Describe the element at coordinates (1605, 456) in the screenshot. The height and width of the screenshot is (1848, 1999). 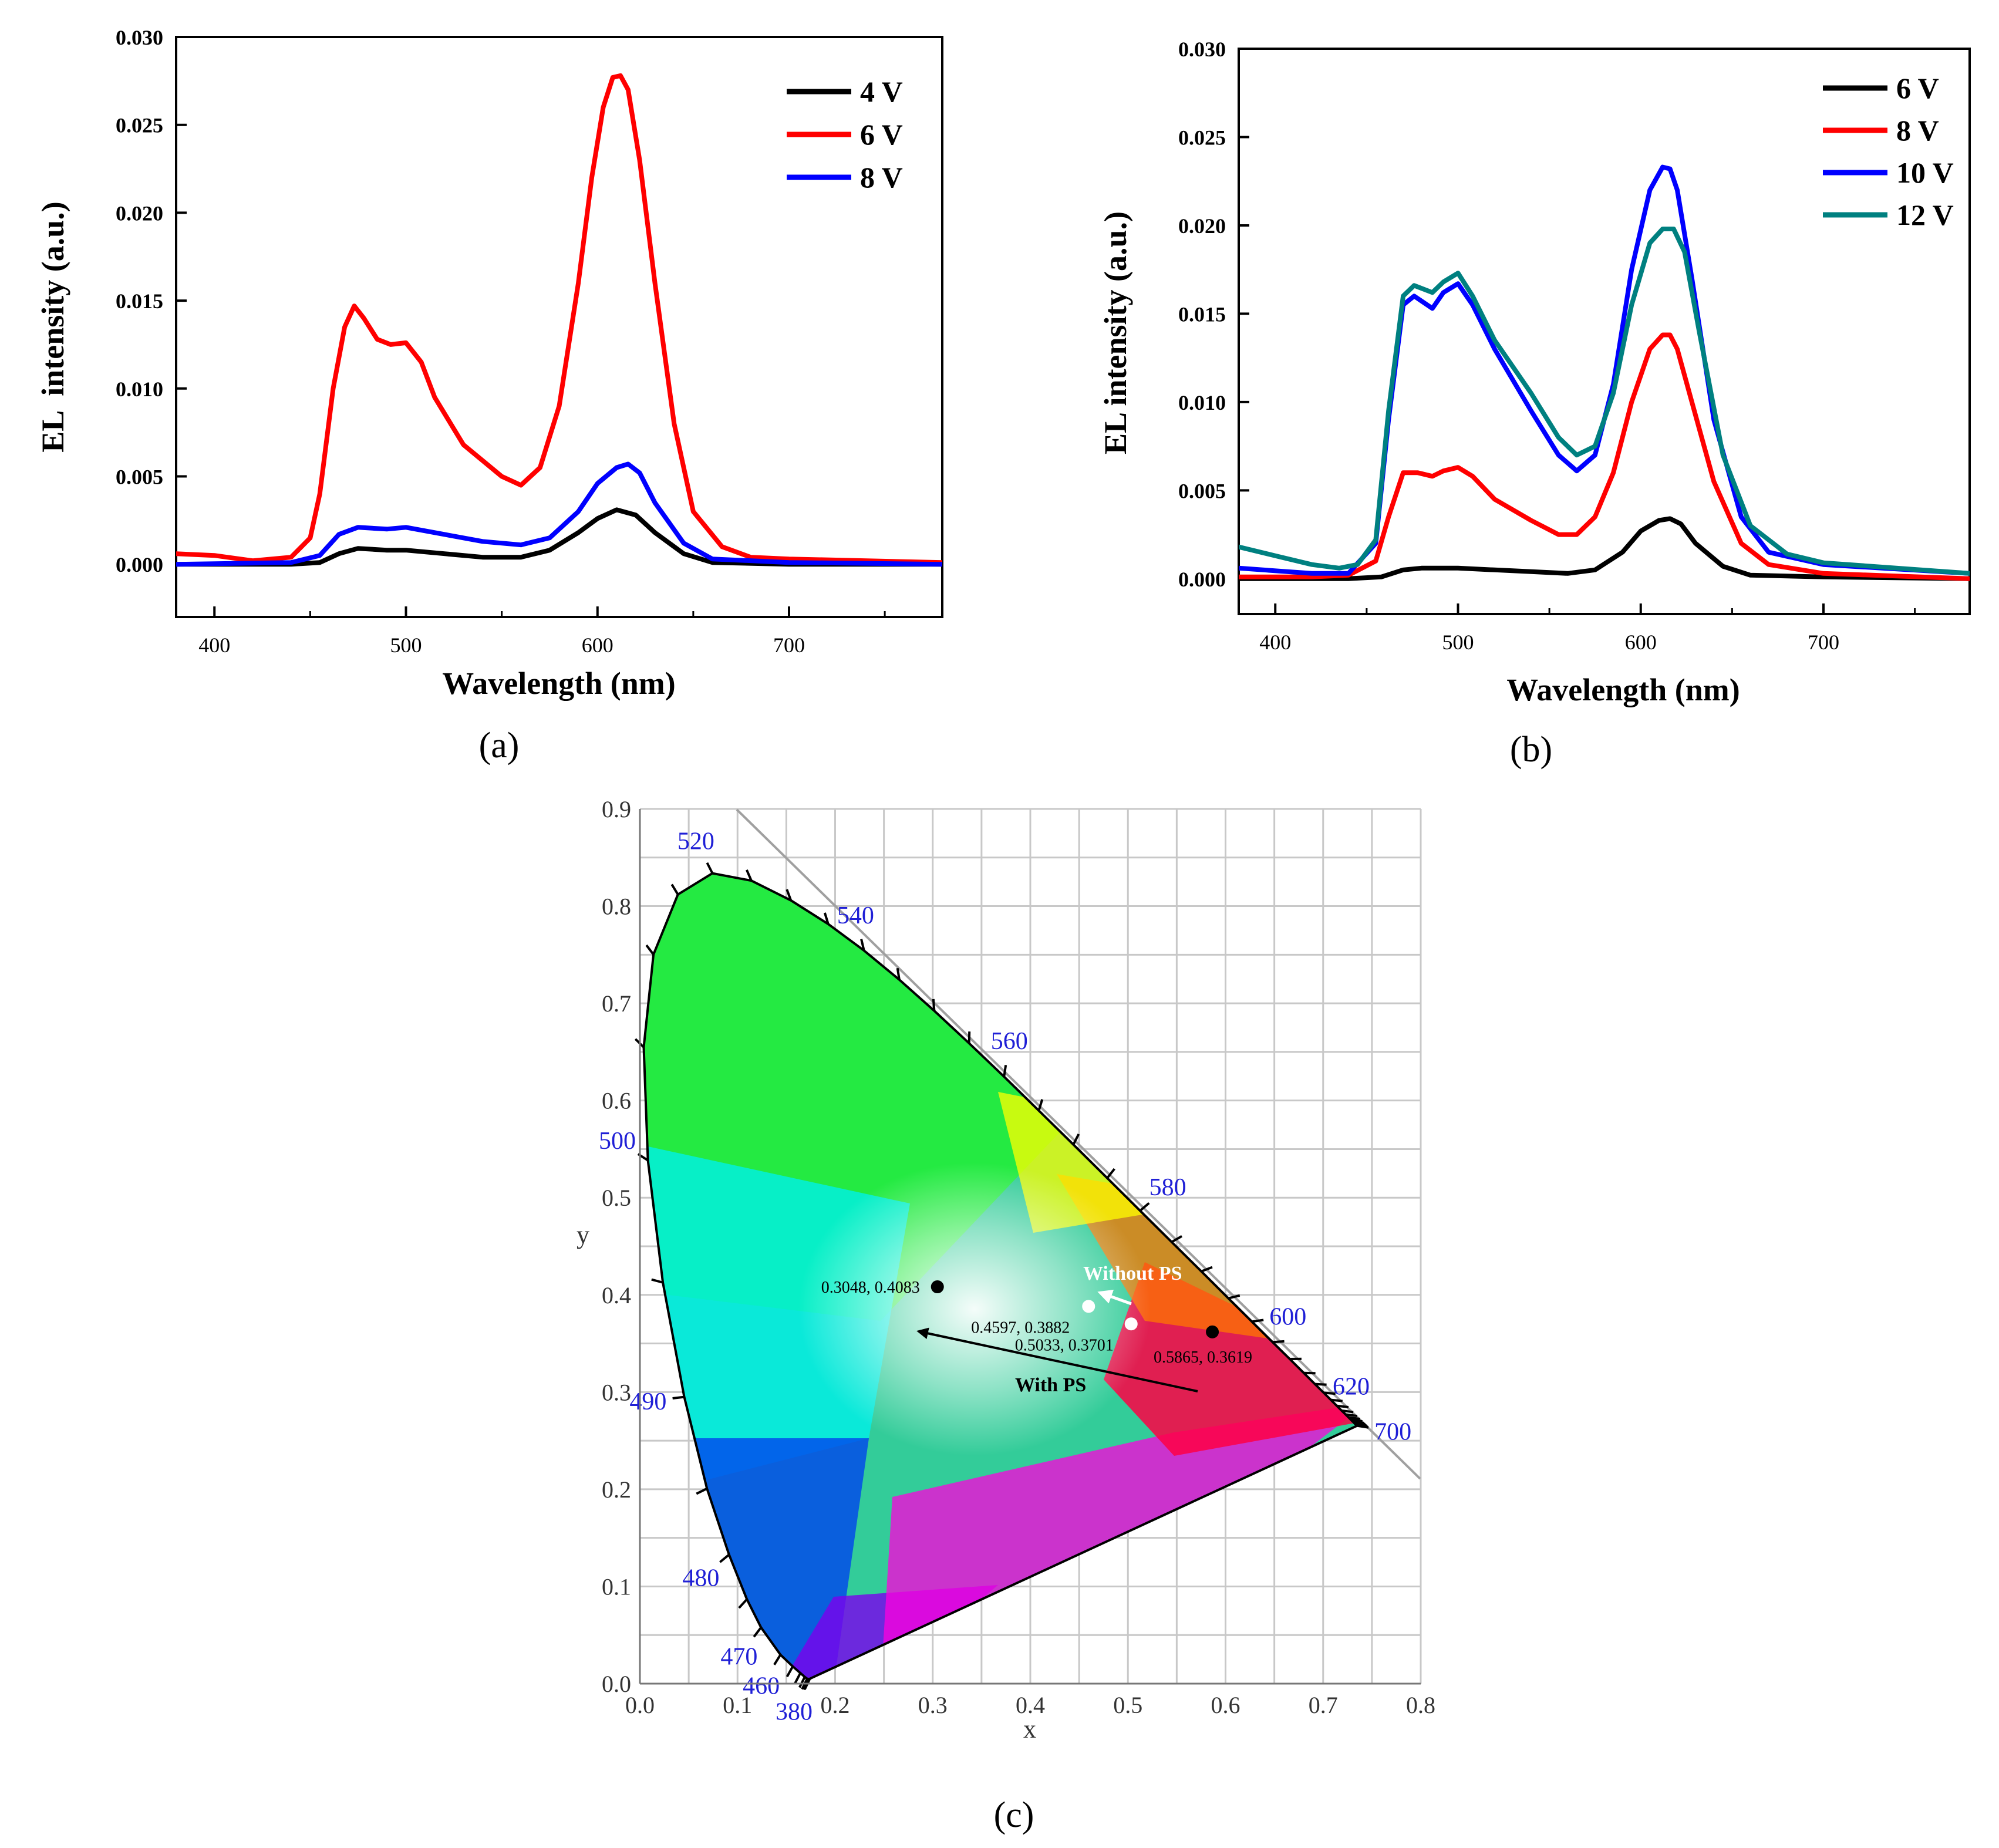
I see `series-line-8v` at that location.